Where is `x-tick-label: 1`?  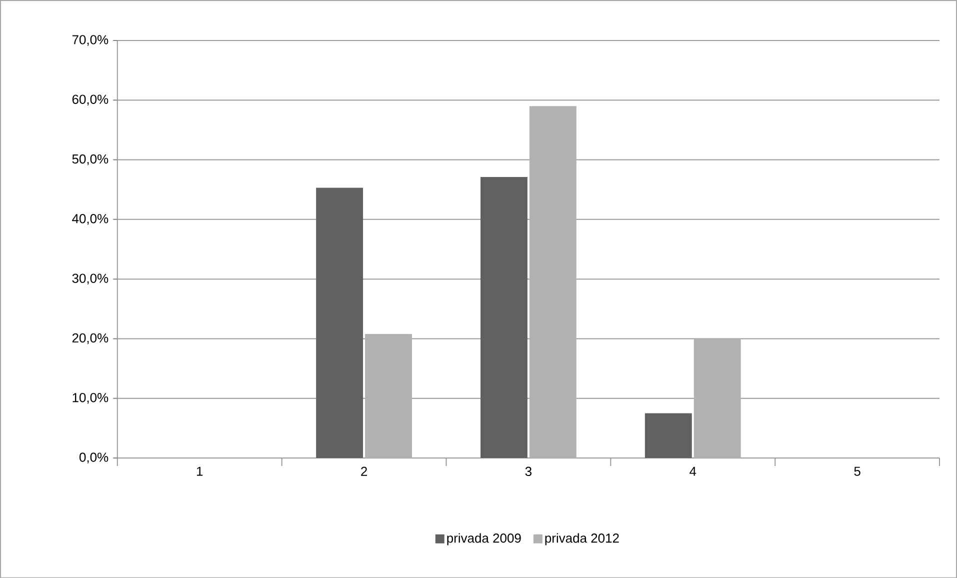
x-tick-label: 1 is located at coordinates (199, 471).